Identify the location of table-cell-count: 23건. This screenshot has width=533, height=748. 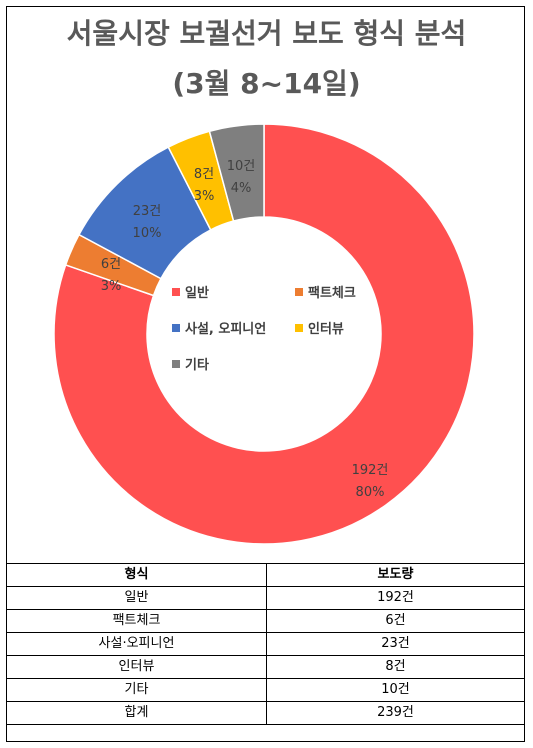
(395, 644).